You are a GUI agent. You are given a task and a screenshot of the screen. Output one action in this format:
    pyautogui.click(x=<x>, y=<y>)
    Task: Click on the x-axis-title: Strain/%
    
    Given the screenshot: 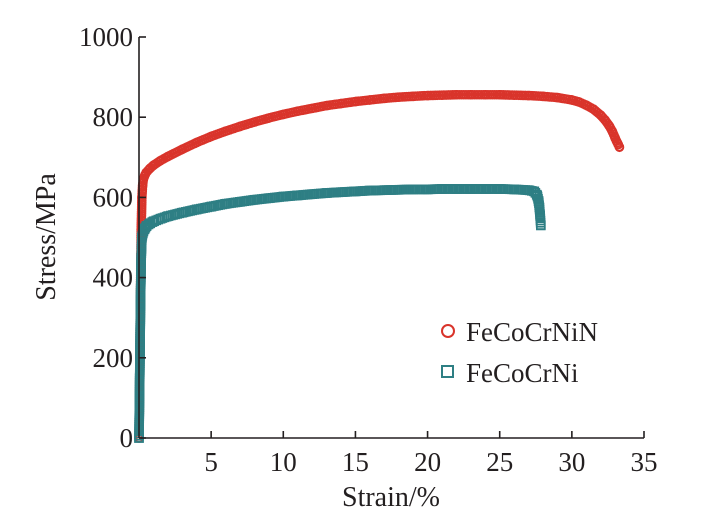 What is the action you would take?
    pyautogui.click(x=391, y=497)
    